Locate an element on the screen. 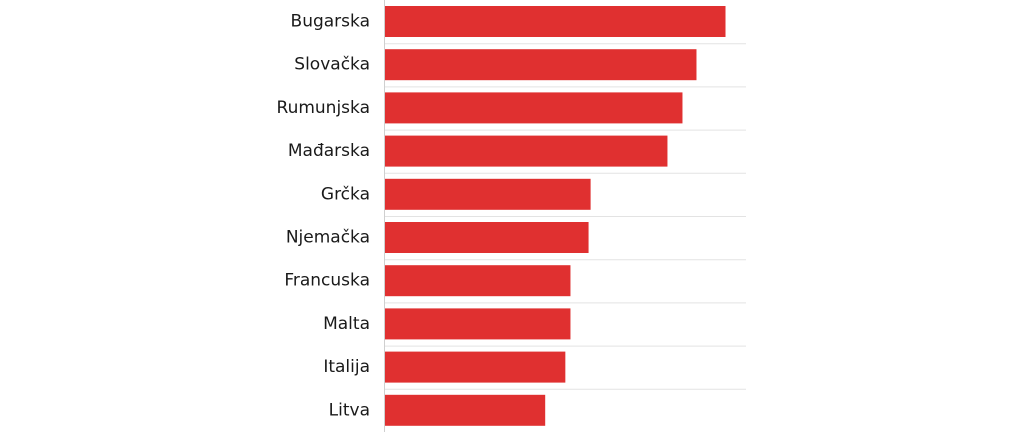 The height and width of the screenshot is (432, 1024). category-label: Italija is located at coordinates (346, 367).